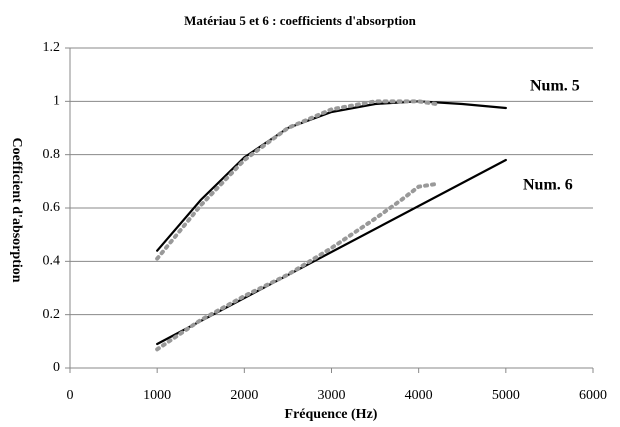 This screenshot has height=427, width=620. I want to click on y-tick-label: 0.6, so click(52, 207).